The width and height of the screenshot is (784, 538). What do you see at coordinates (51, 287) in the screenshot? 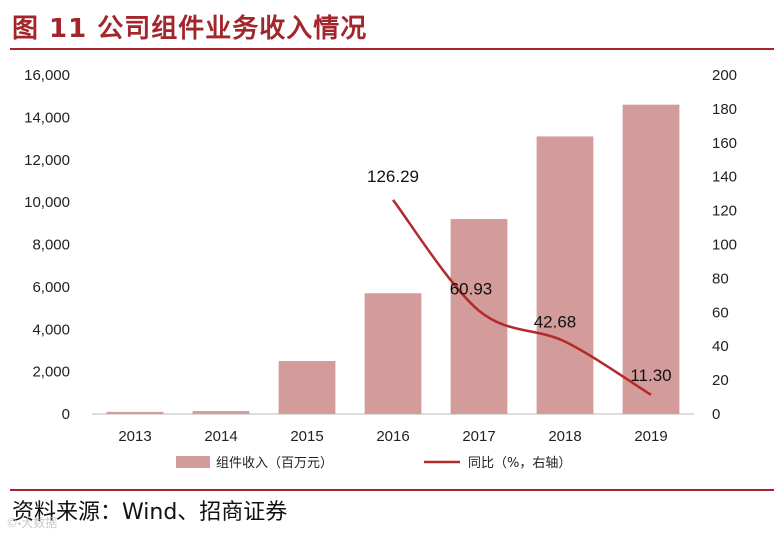
I see `y-left-tick-label: 6,000` at bounding box center [51, 287].